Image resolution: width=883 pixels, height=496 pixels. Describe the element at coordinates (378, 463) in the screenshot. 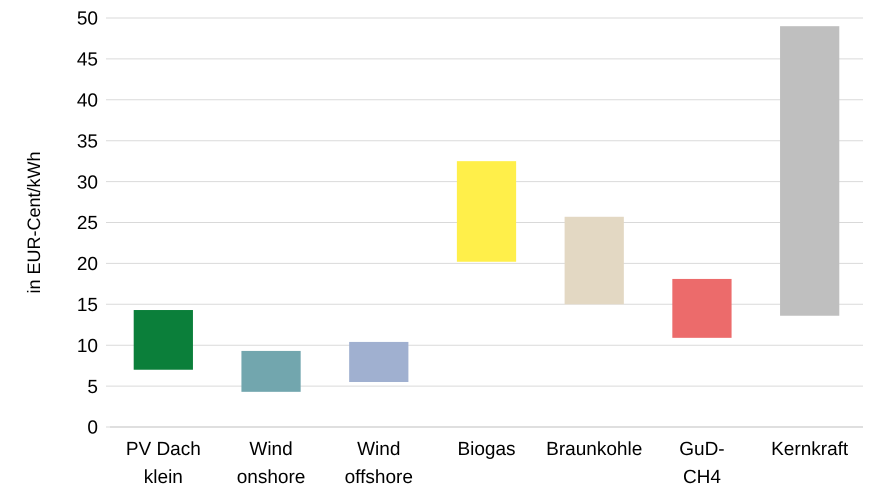

I see `x-tick-label: Wind offshore` at that location.